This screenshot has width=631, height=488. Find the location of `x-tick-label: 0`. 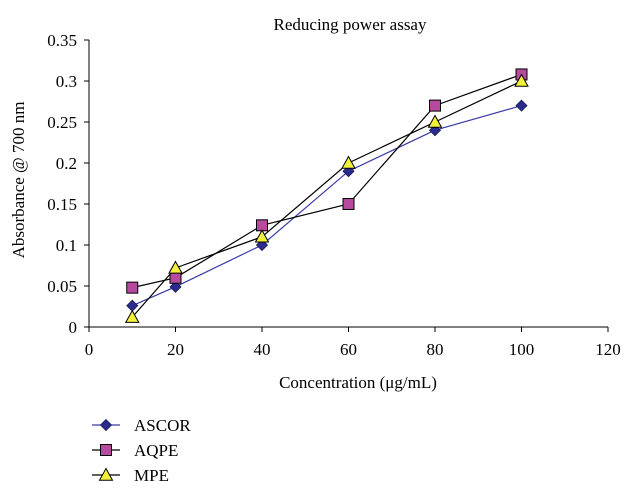

x-tick-label: 0 is located at coordinates (89, 349).